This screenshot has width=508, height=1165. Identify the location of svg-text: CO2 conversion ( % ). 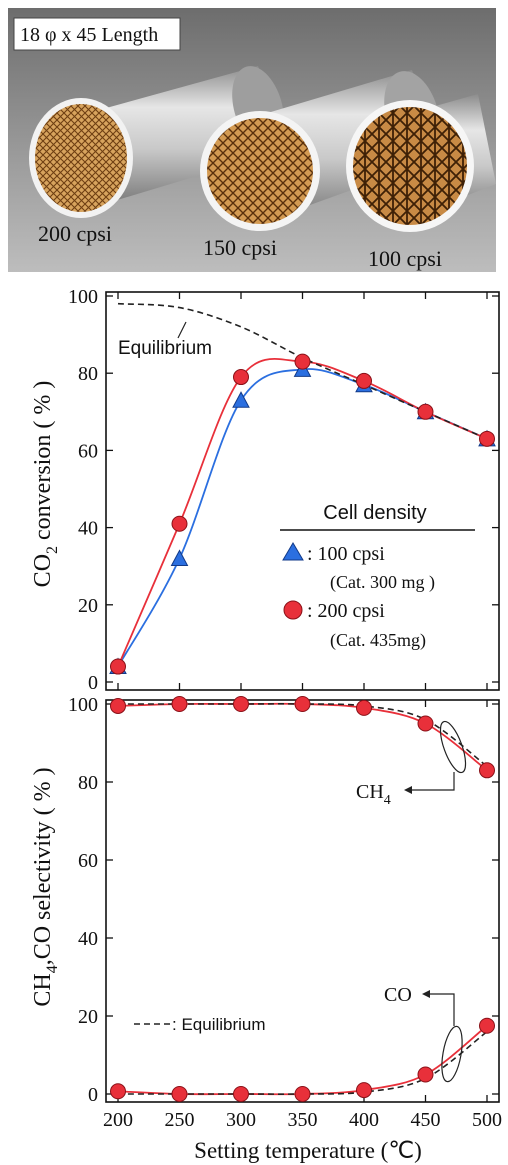
(45, 484).